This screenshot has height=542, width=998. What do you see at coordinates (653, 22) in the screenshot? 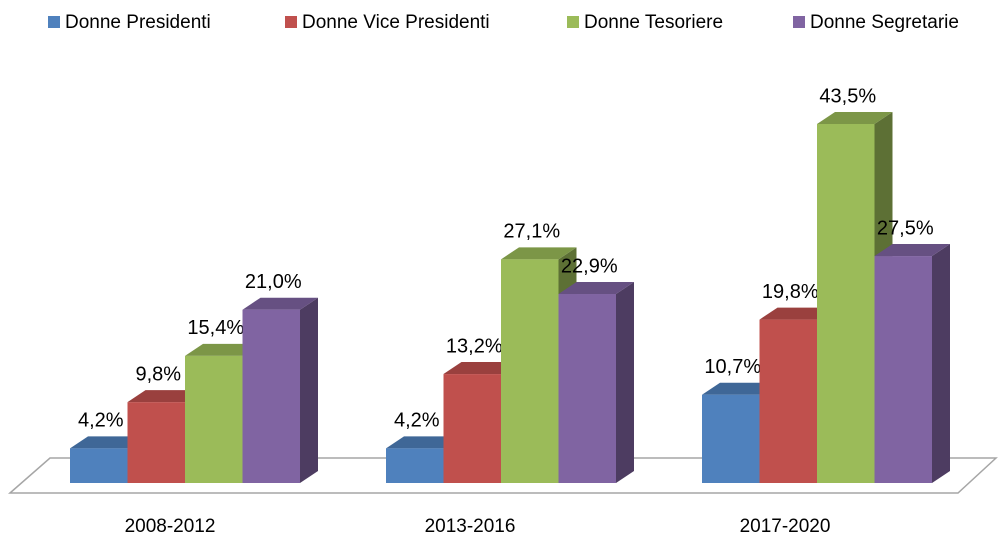
I see `legend-label: Donne Tesoriere` at bounding box center [653, 22].